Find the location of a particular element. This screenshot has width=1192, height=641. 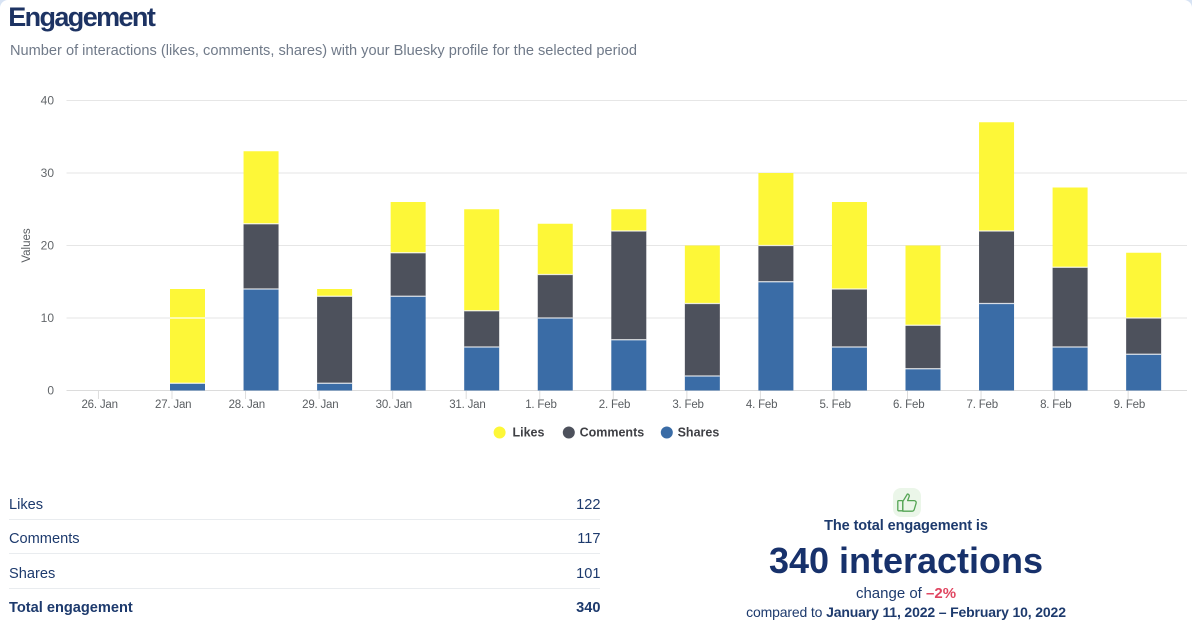

svg-text: 7. Feb is located at coordinates (982, 405).